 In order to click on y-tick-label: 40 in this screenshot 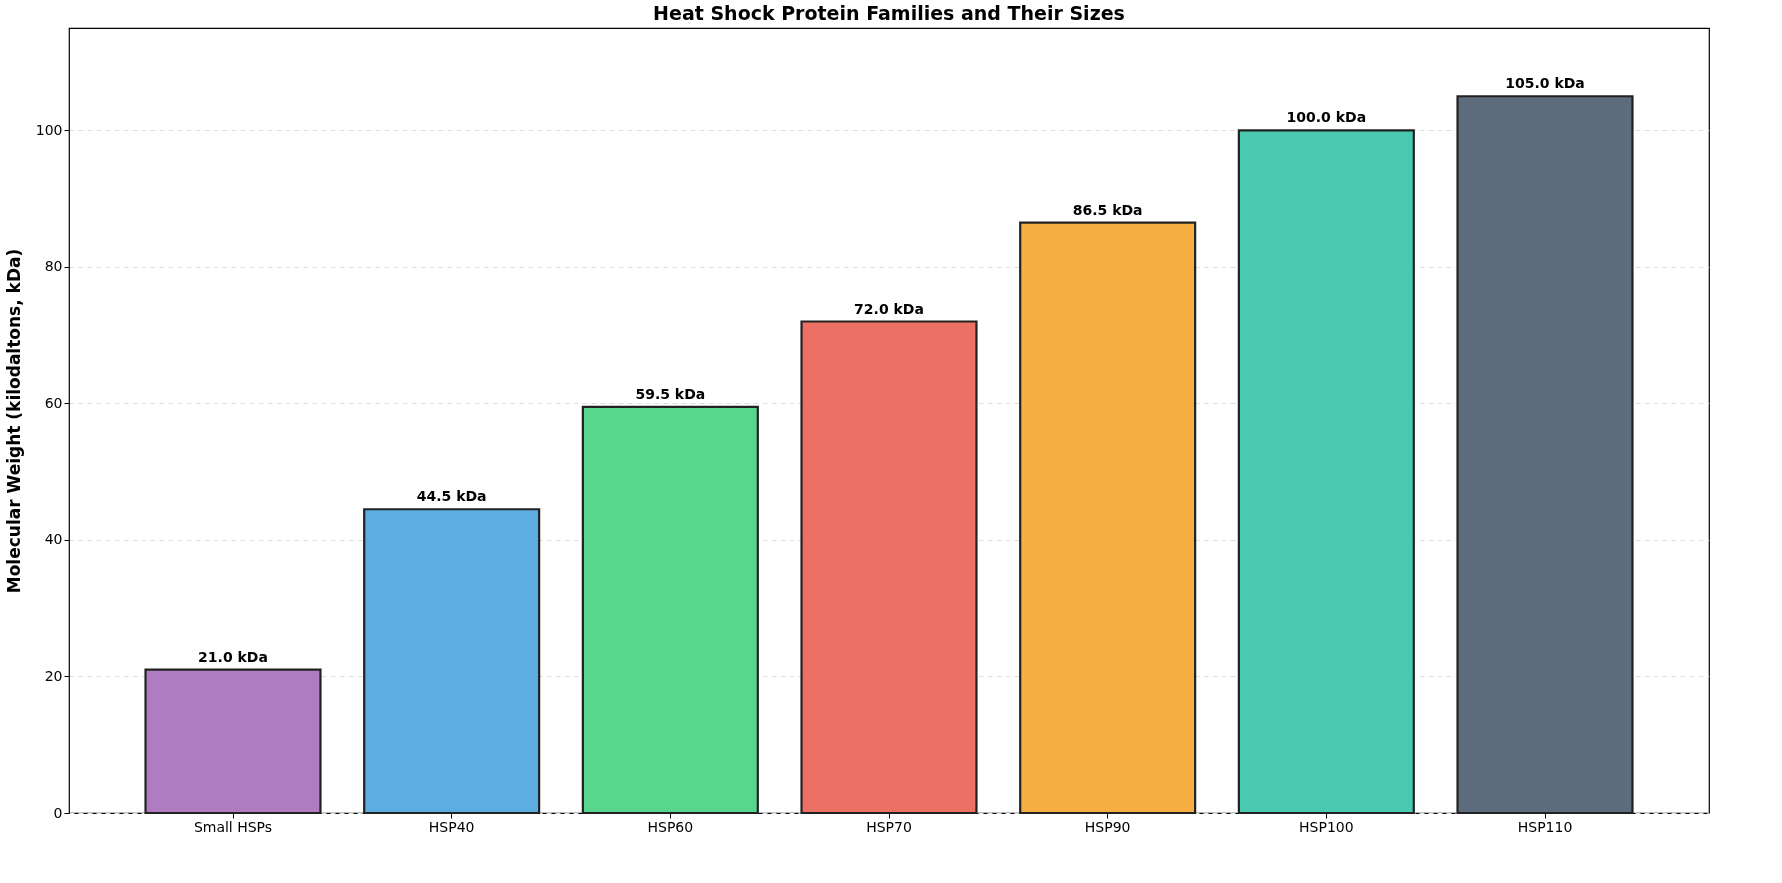, I will do `click(53, 539)`.